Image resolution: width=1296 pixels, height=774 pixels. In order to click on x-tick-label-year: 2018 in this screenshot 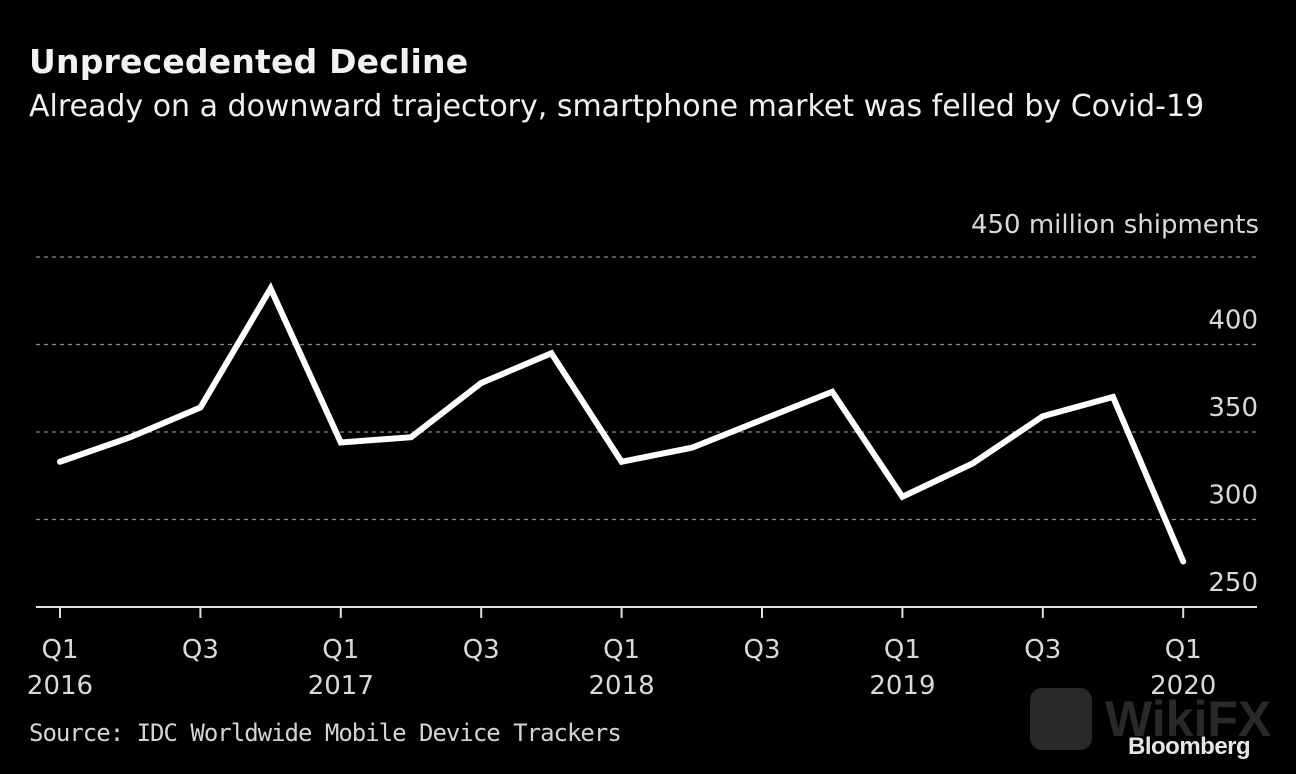, I will do `click(622, 686)`.